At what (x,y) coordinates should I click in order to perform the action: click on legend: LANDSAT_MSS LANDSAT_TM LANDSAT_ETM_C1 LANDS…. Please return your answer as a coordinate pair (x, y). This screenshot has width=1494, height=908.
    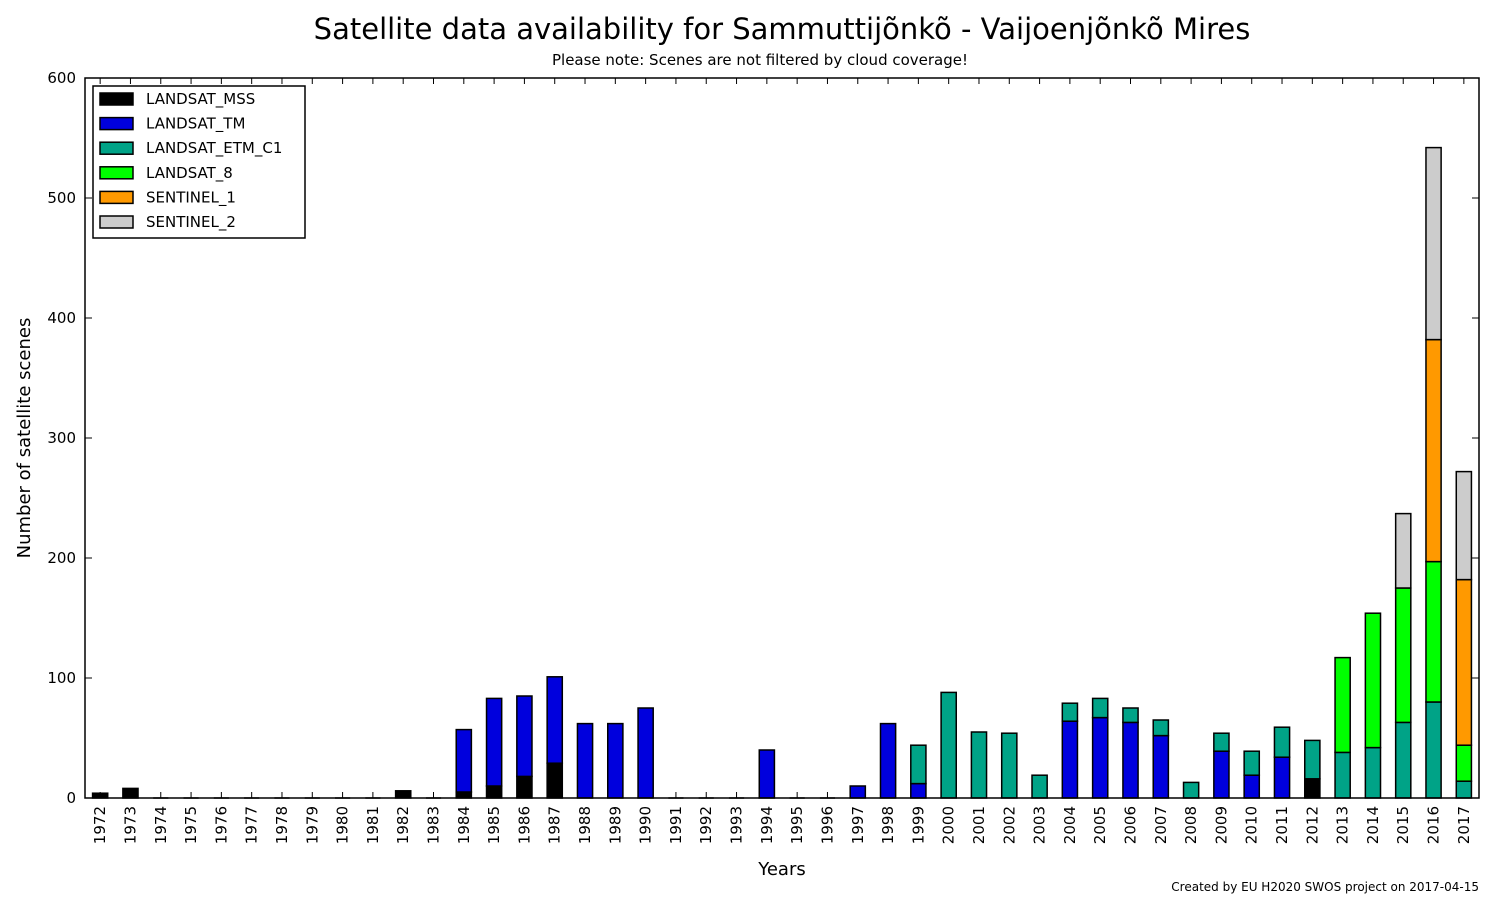
    Looking at the image, I should click on (199, 162).